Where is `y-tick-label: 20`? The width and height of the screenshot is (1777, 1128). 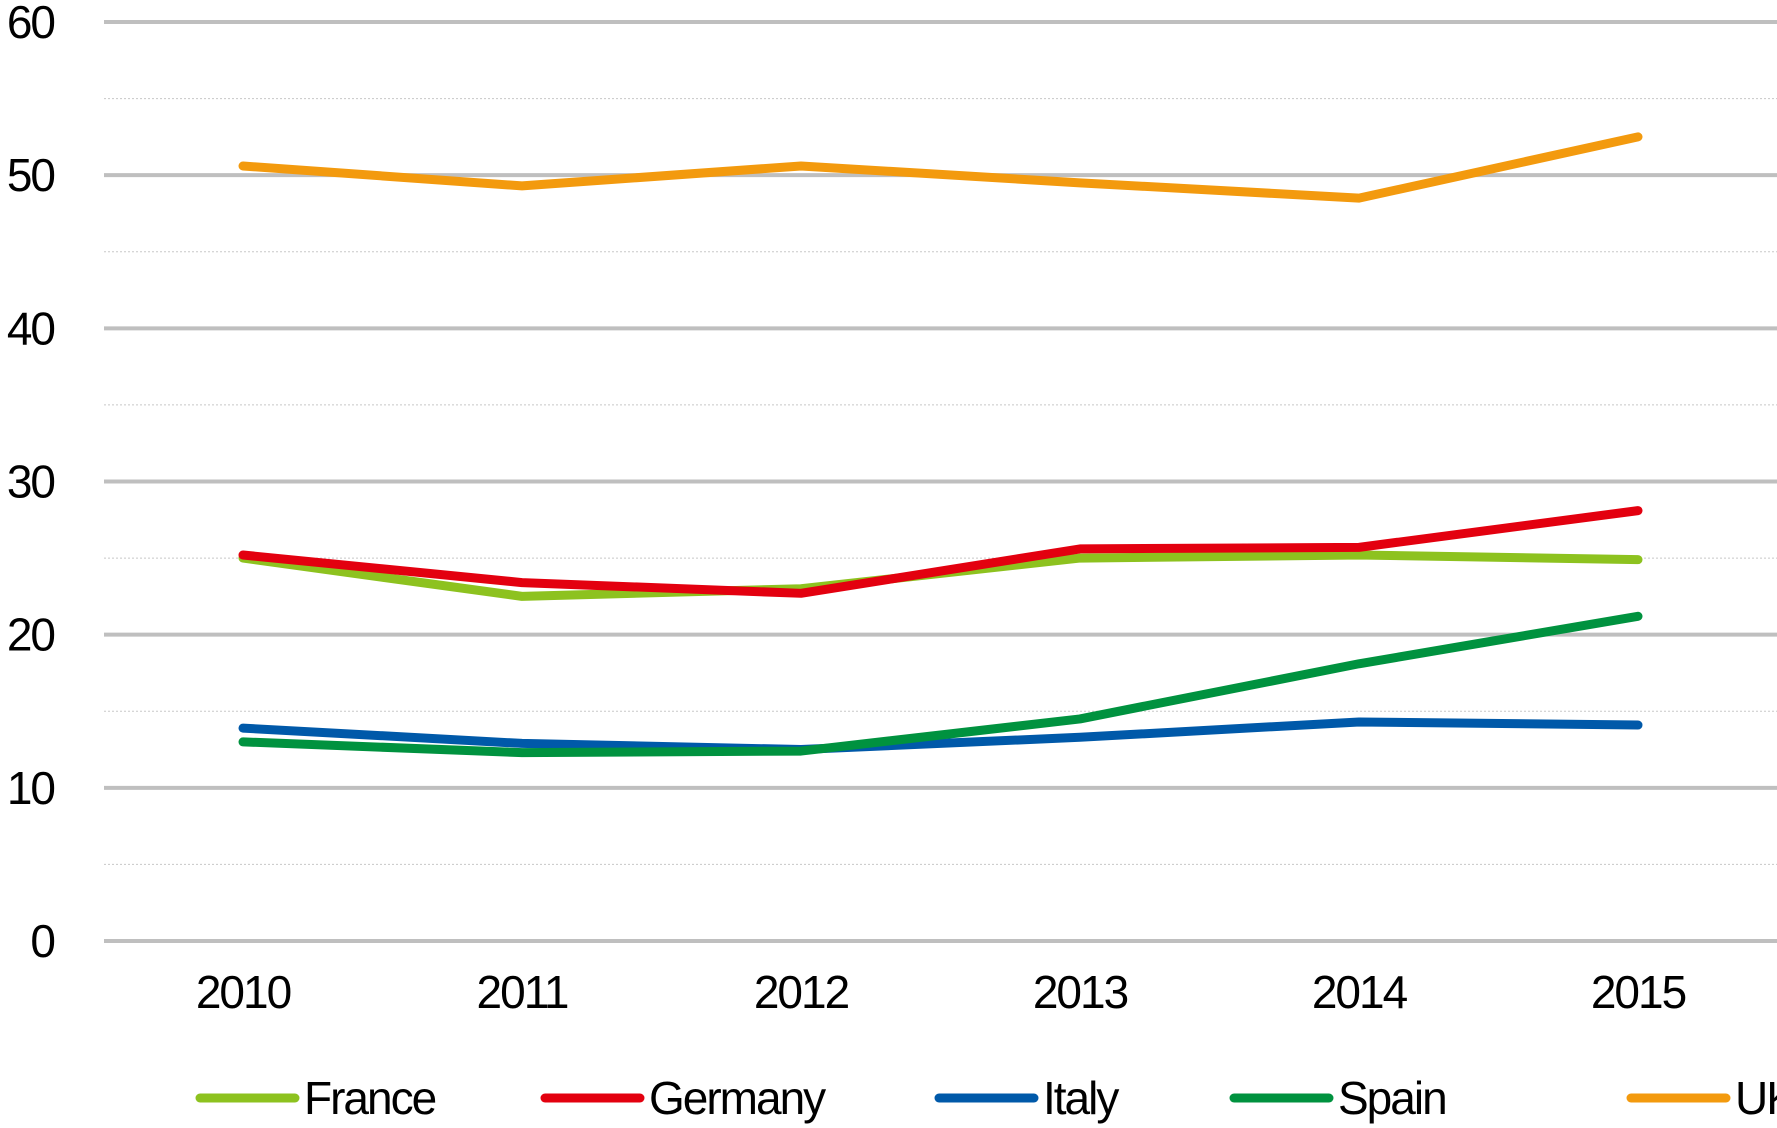
y-tick-label: 20 is located at coordinates (31, 635).